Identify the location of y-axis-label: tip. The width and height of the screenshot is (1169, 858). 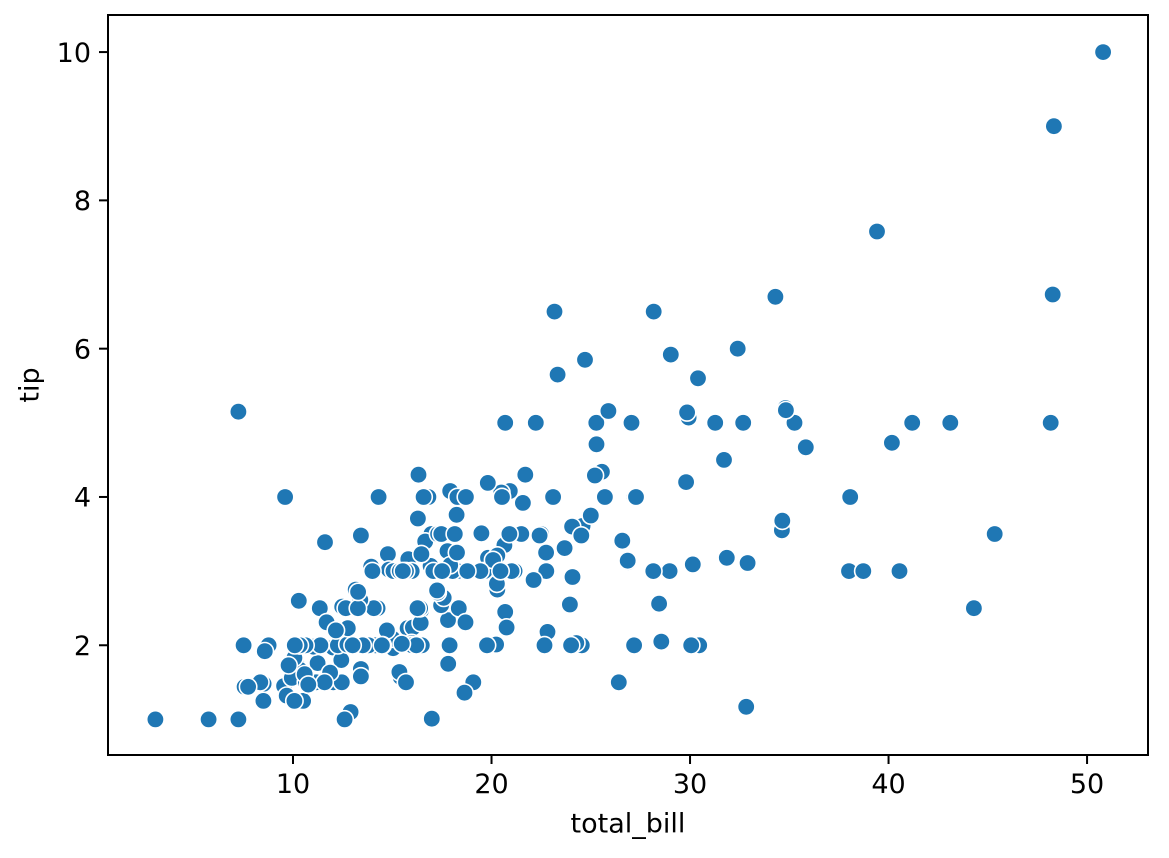
(30, 385).